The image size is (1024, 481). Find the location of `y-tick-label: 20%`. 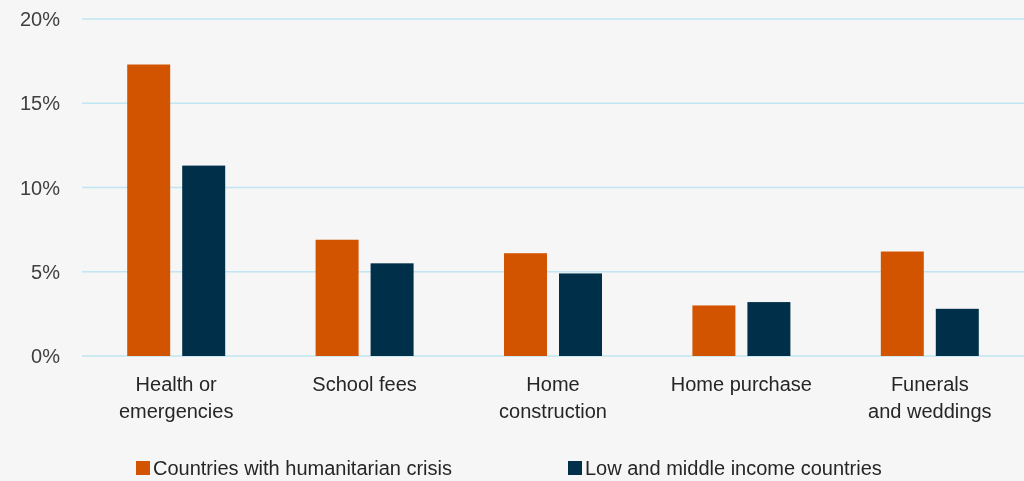

y-tick-label: 20% is located at coordinates (40, 19).